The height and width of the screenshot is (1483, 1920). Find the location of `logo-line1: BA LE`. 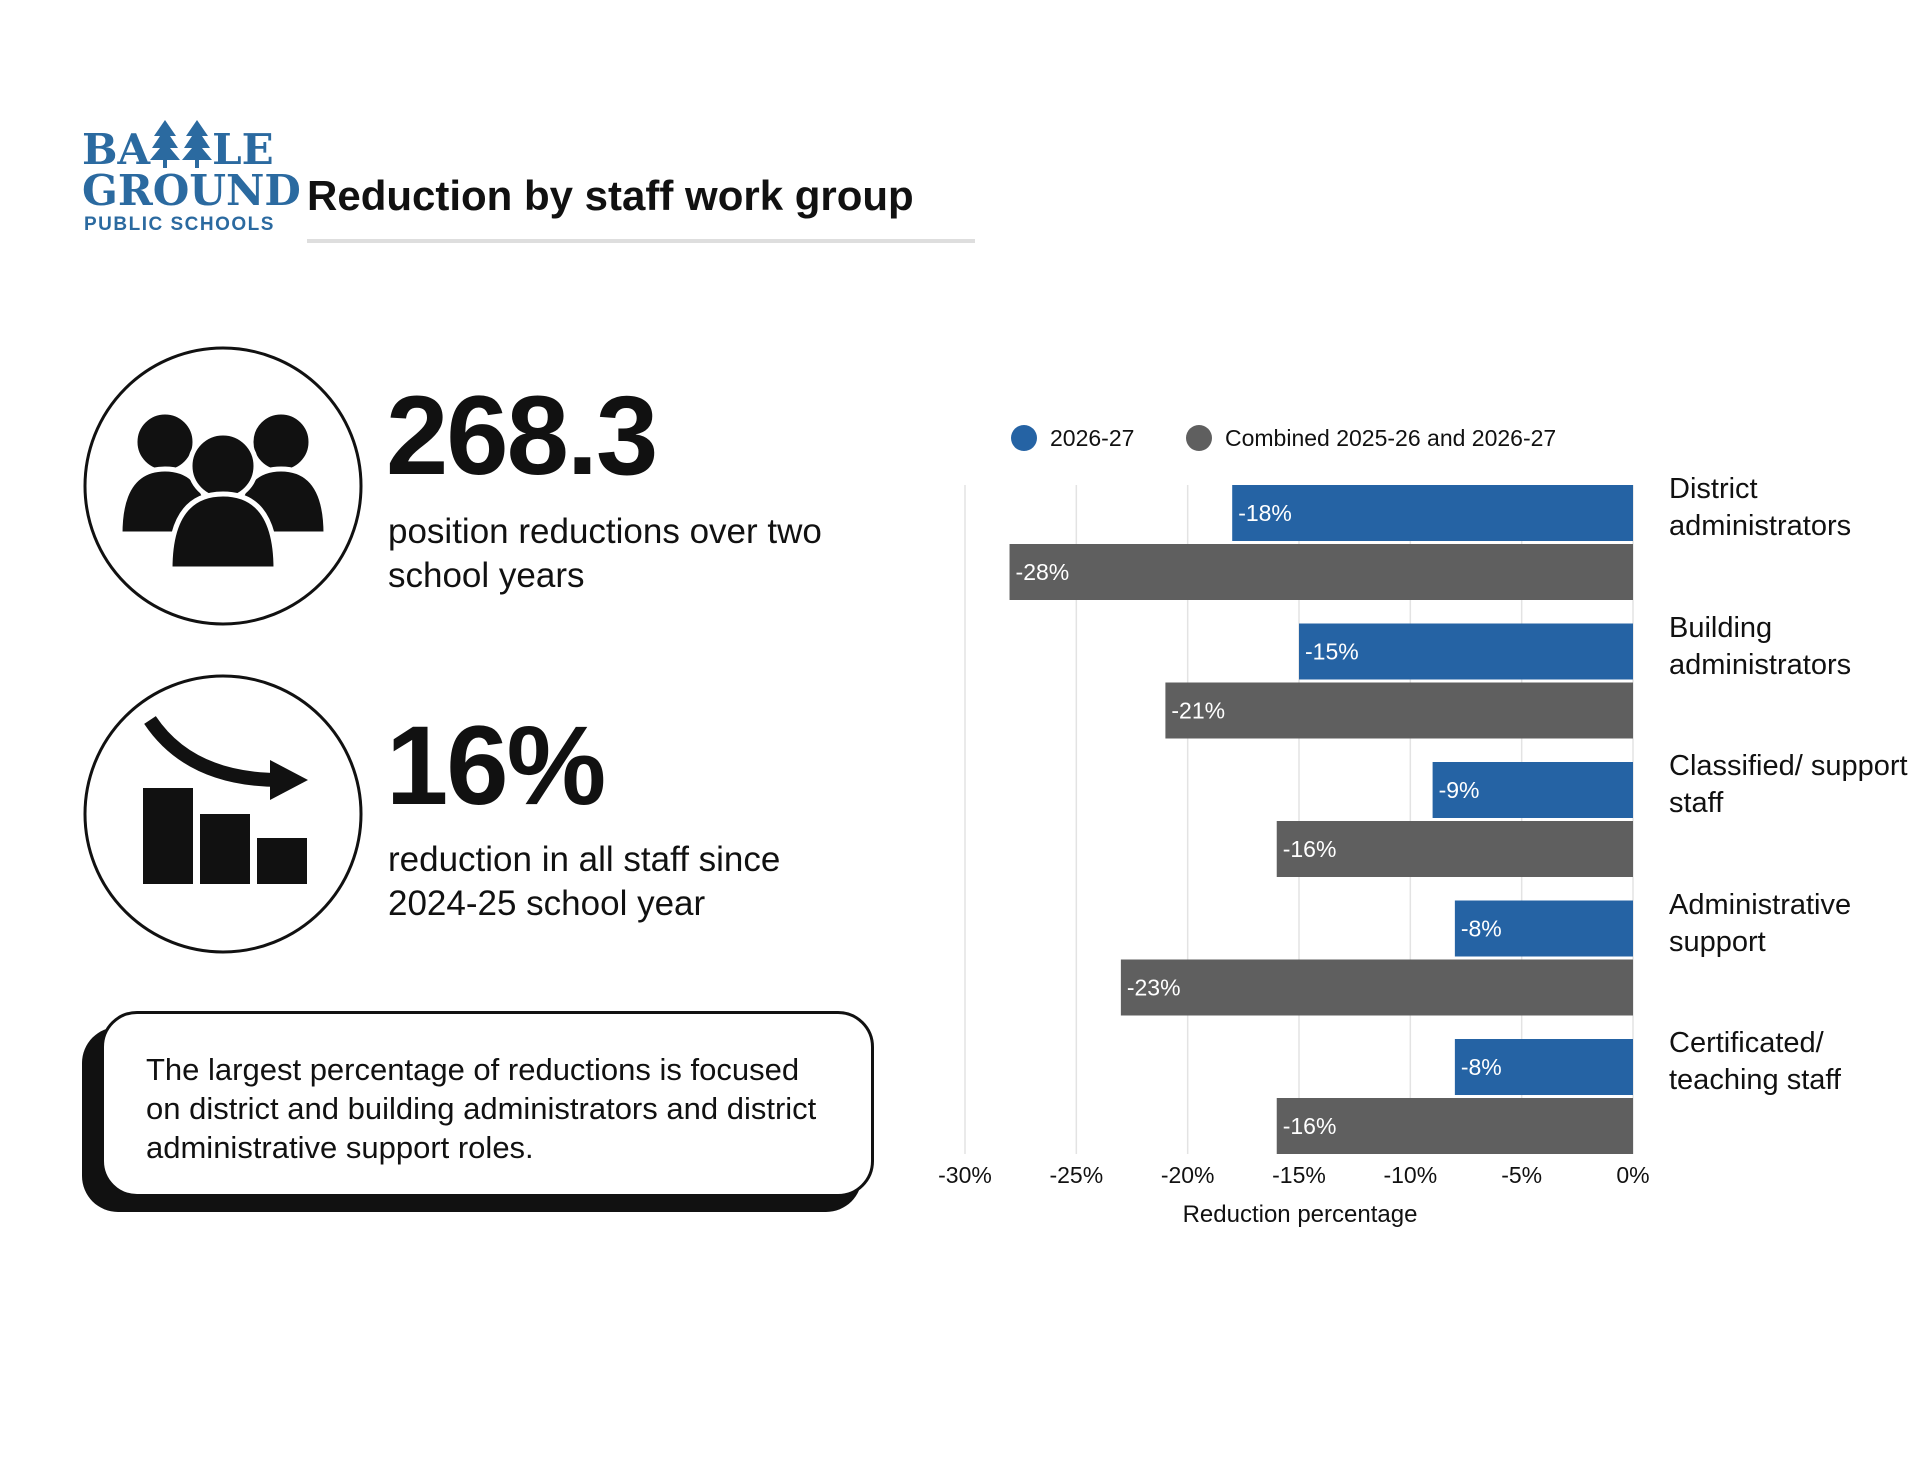

logo-line1: BA LE is located at coordinates (178, 147).